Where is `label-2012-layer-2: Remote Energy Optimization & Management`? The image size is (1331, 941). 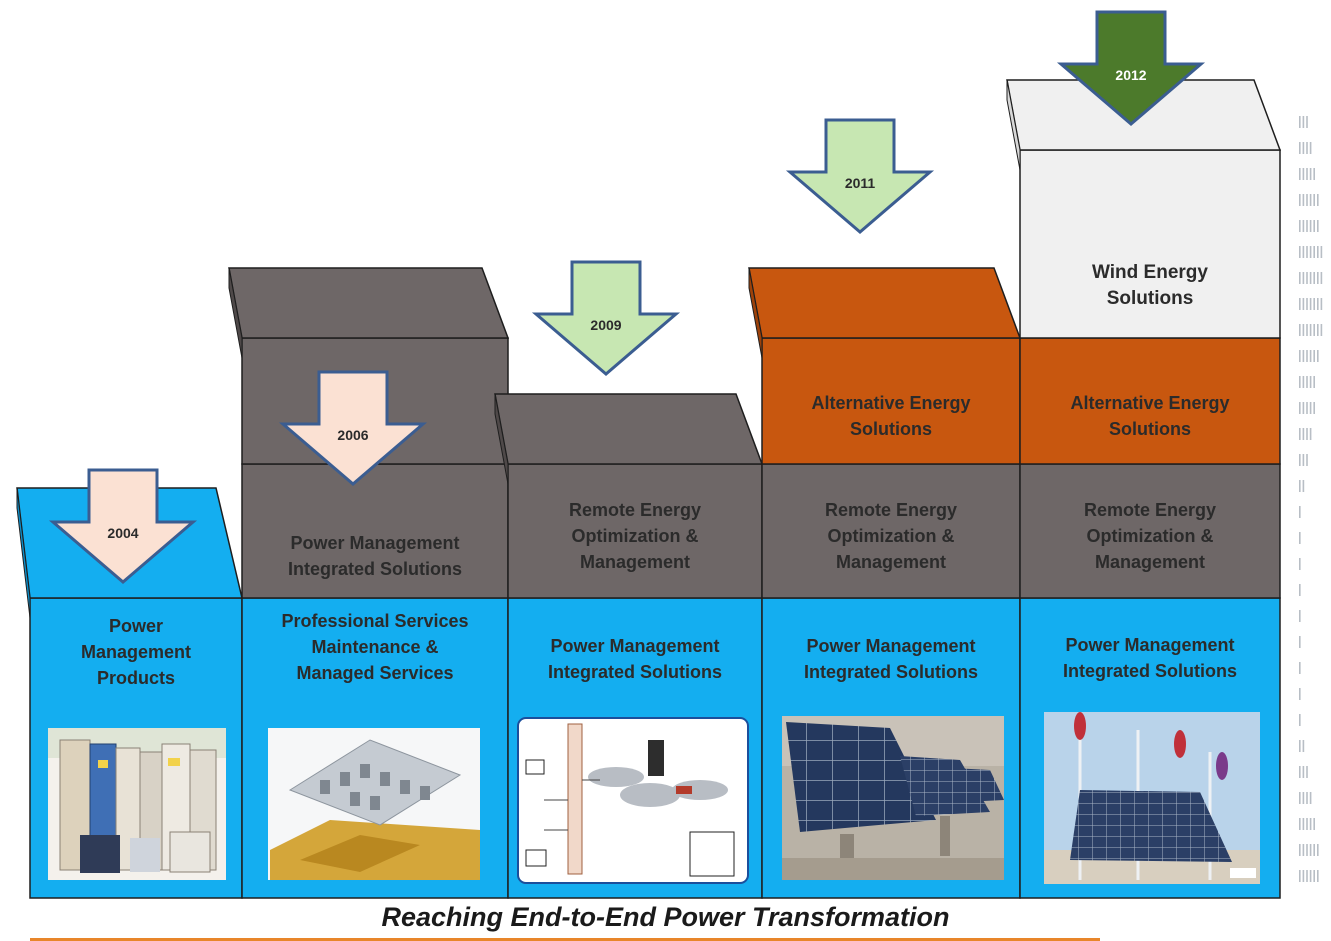 label-2012-layer-2: Remote Energy Optimization & Management is located at coordinates (1150, 536).